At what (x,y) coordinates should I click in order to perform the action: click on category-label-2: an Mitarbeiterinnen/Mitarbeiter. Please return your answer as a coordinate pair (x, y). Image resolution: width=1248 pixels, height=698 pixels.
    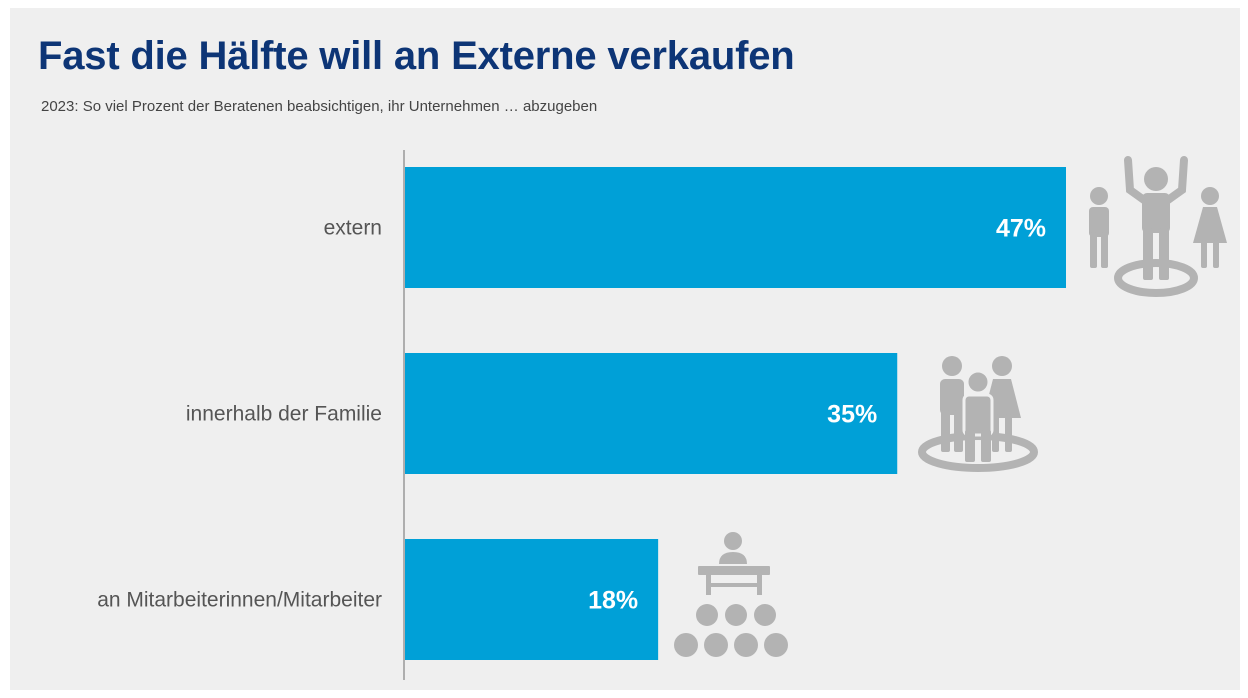
    Looking at the image, I should click on (239, 600).